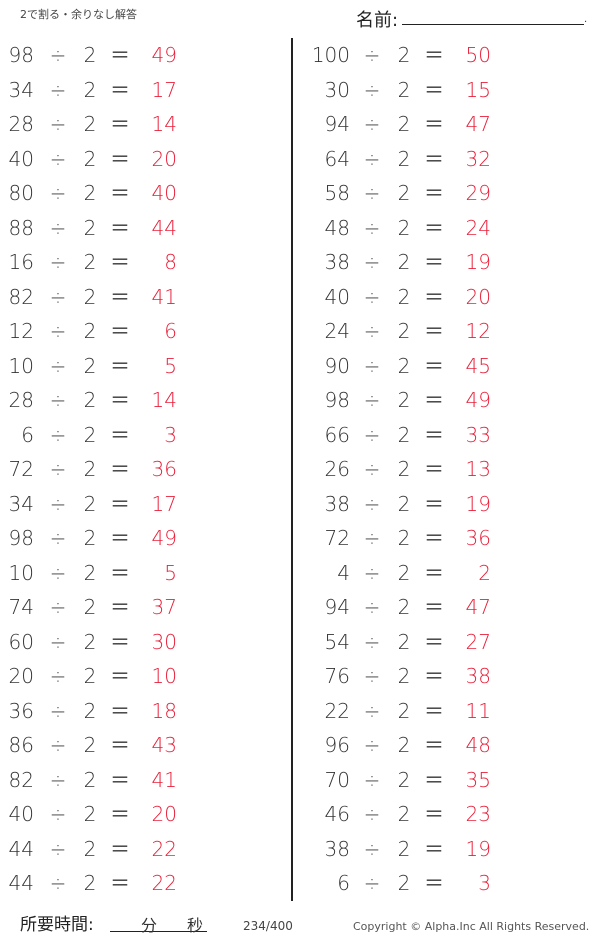 The height and width of the screenshot is (939, 600). What do you see at coordinates (170, 434) in the screenshot?
I see `answer: 3` at bounding box center [170, 434].